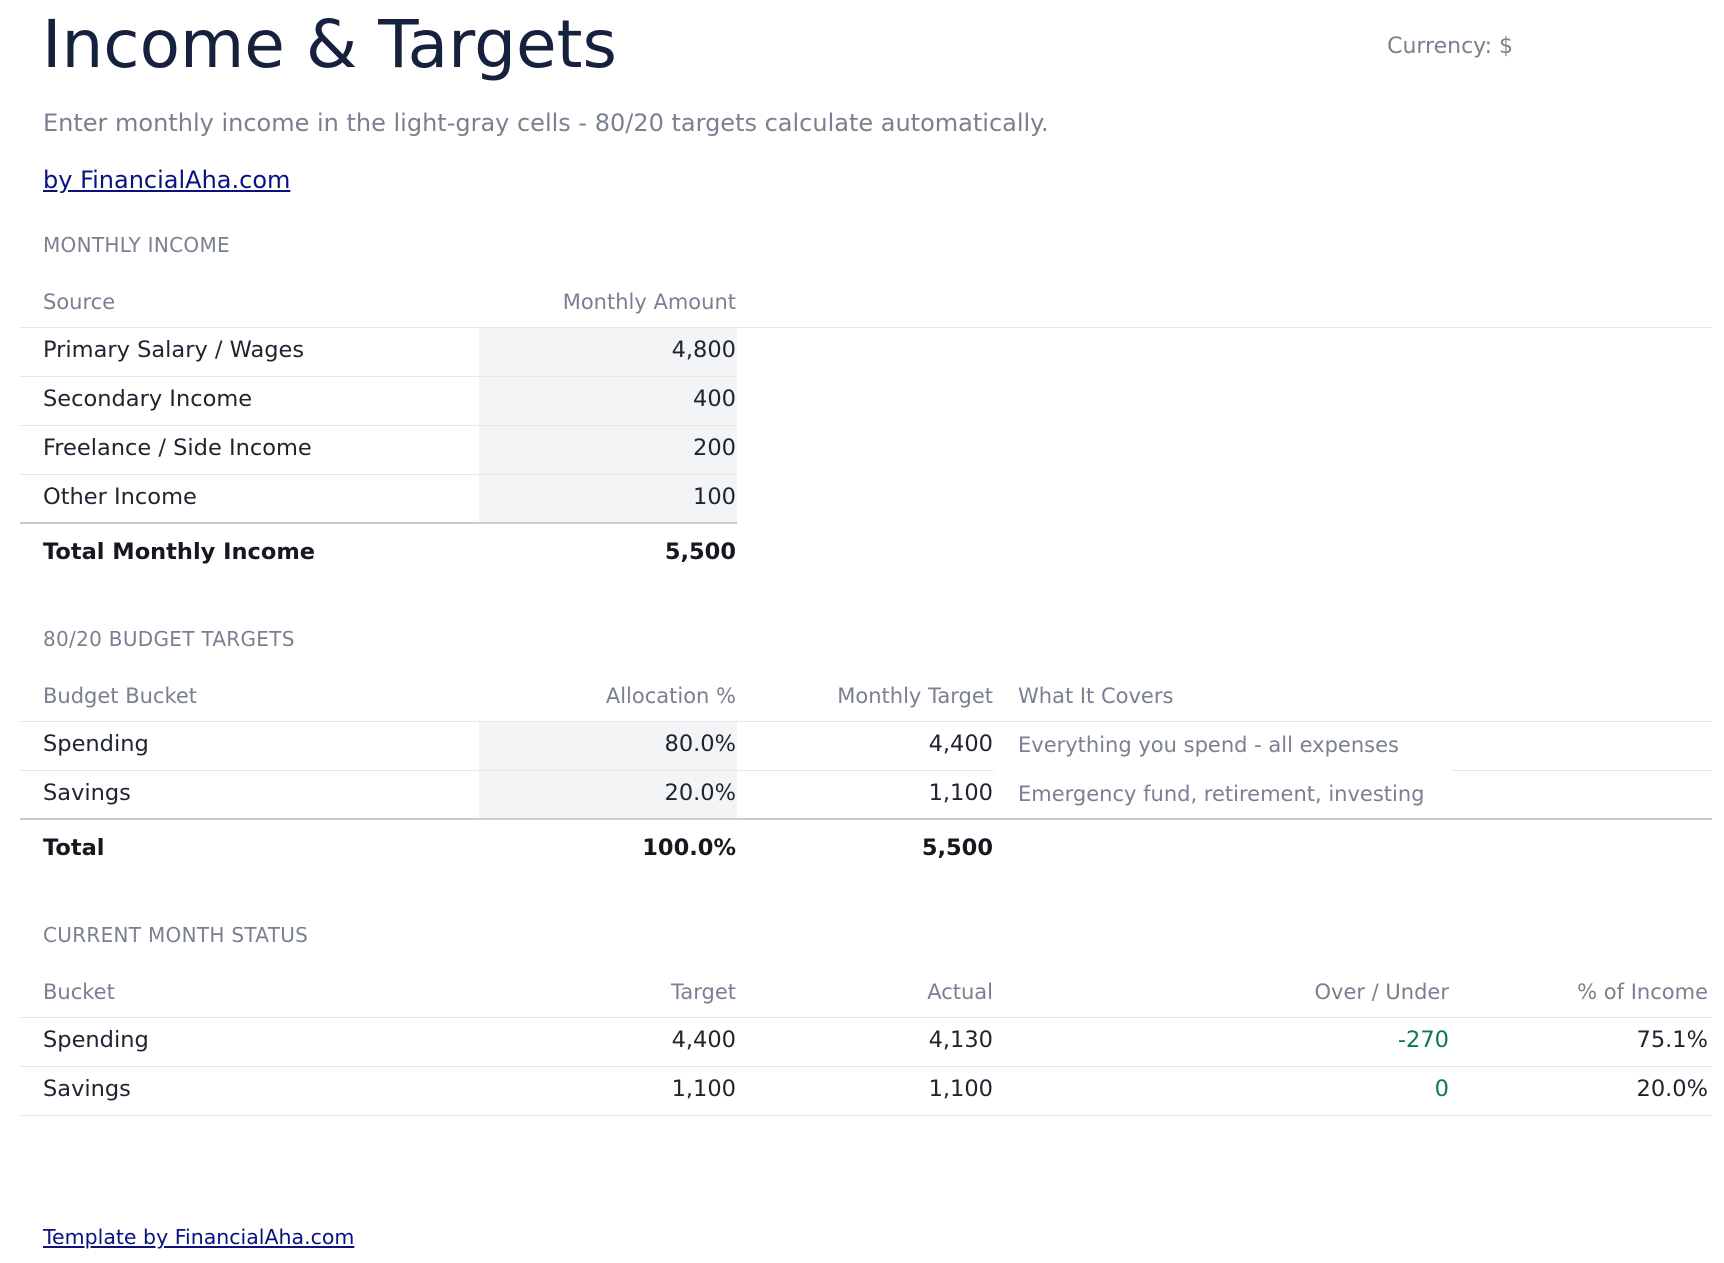  Describe the element at coordinates (960, 992) in the screenshot. I see `status-col-actual: Actual` at that location.